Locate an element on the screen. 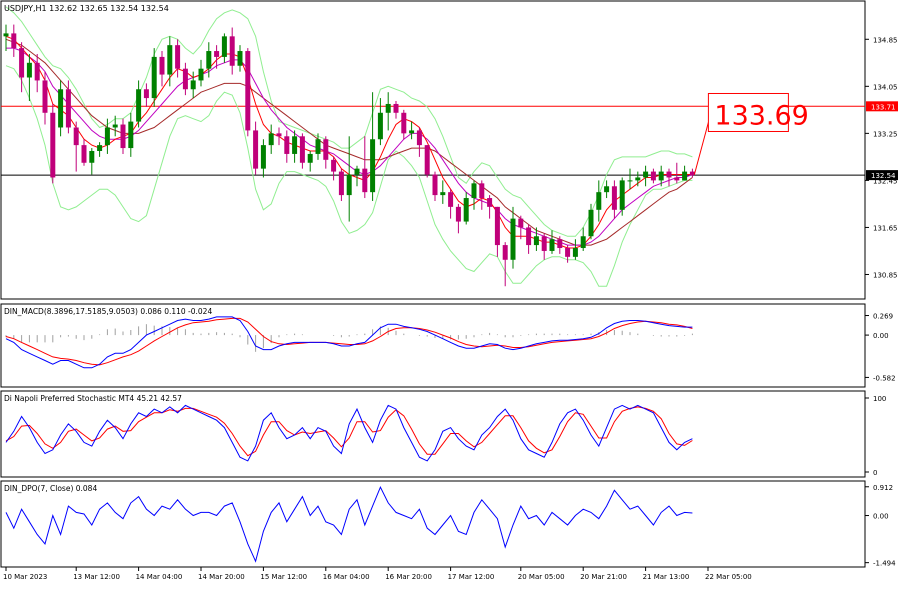 This screenshot has height=589, width=900. symbol-header: USDJPY,H1 132.62 132.65 132.54 132.54 is located at coordinates (86, 8).